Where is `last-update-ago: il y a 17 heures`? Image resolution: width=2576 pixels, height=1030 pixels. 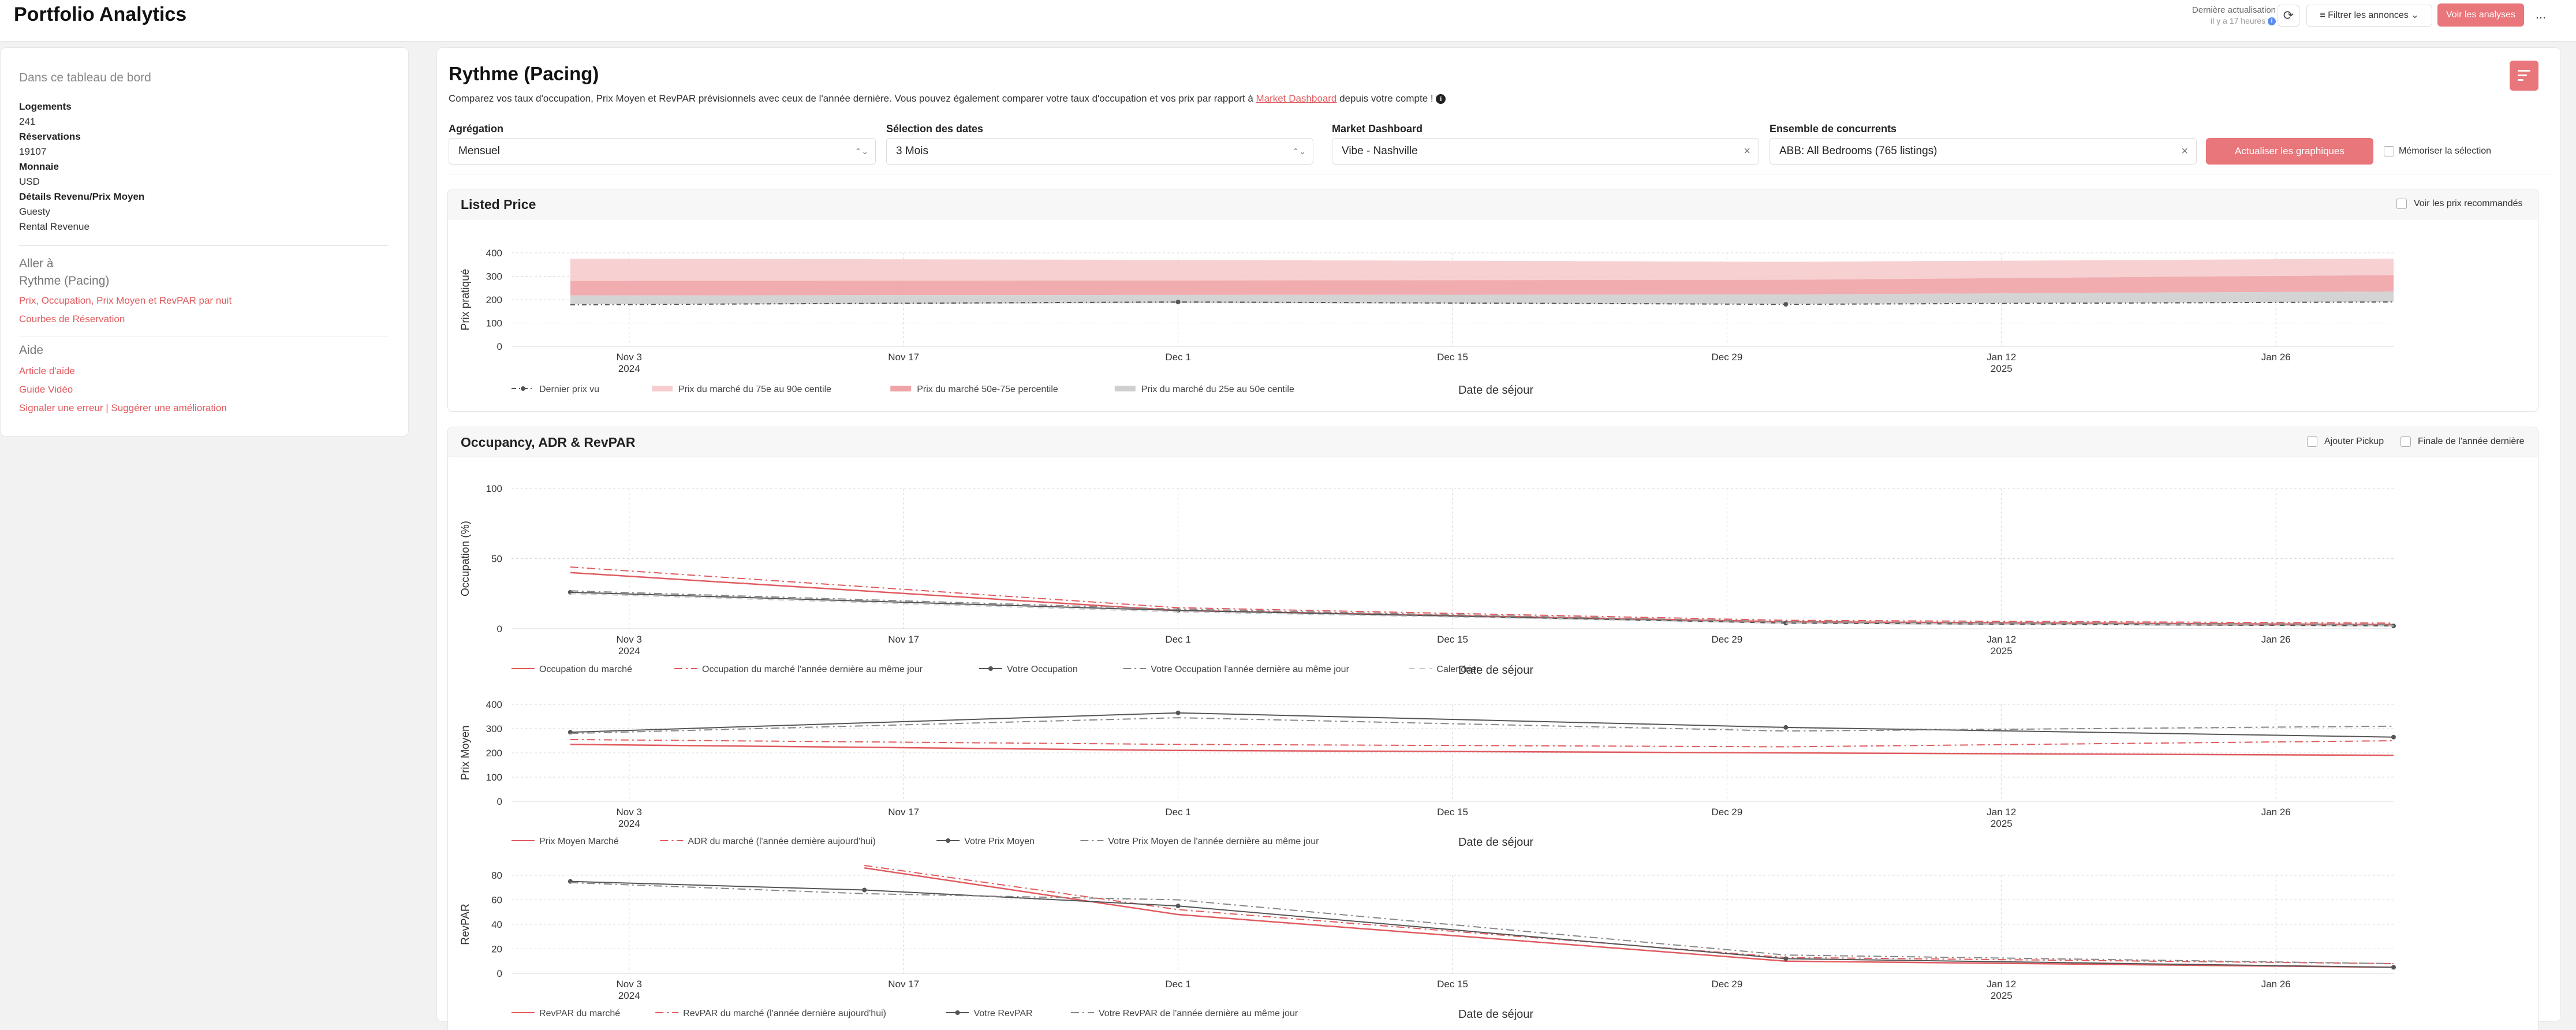 last-update-ago: il y a 17 heures is located at coordinates (2238, 20).